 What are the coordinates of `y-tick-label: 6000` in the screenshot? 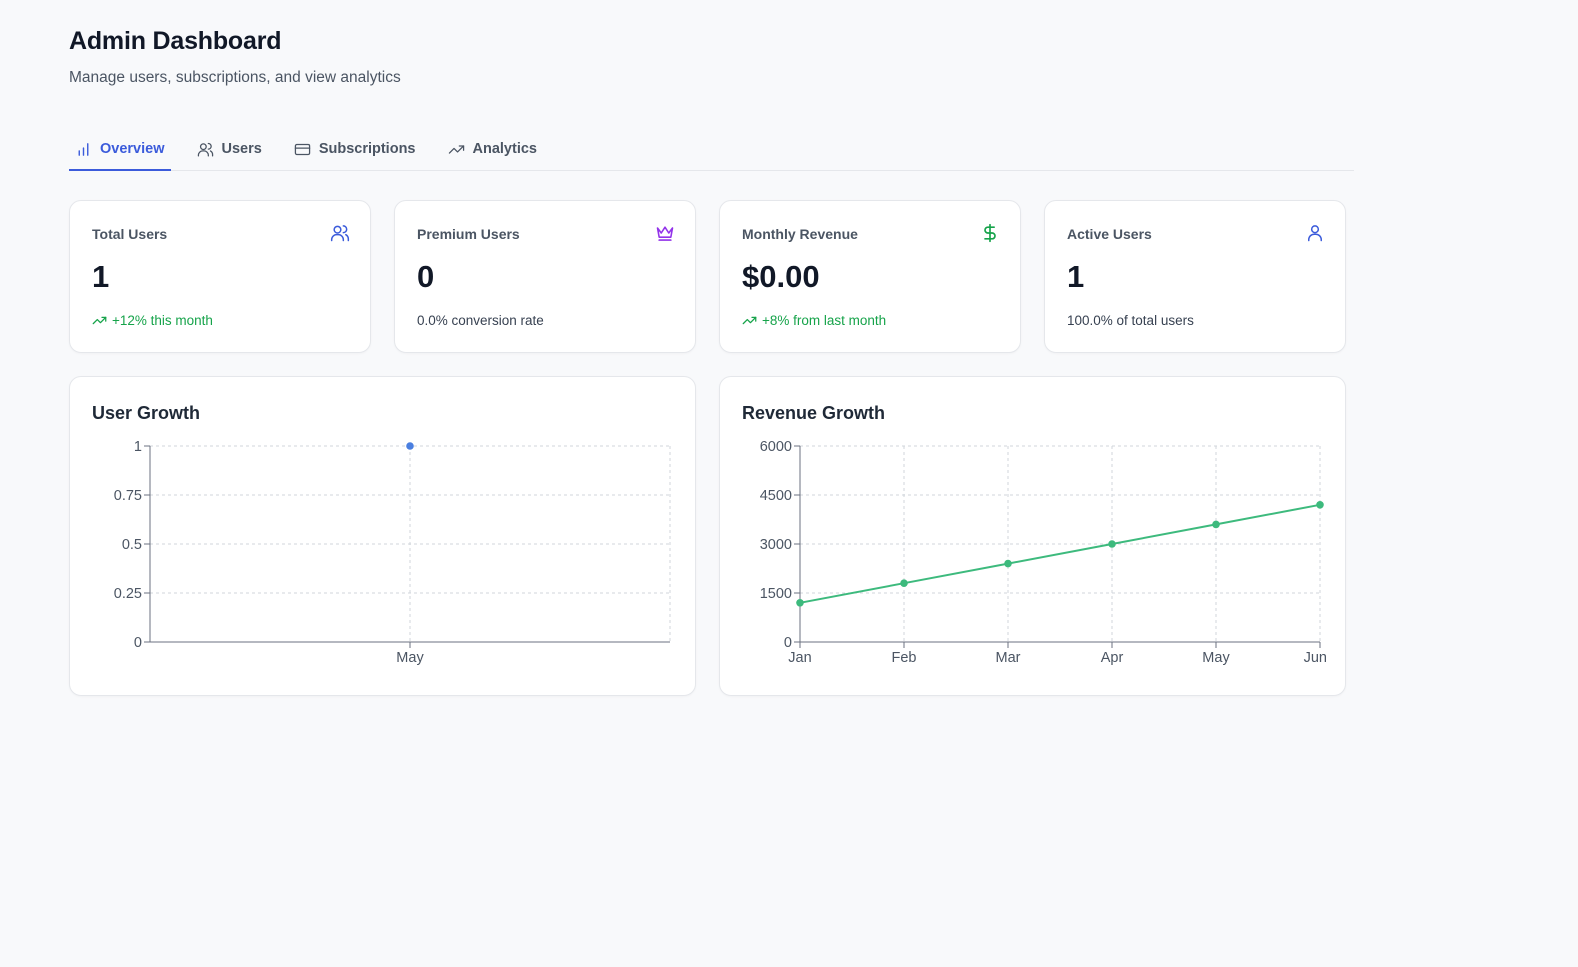 It's located at (776, 447).